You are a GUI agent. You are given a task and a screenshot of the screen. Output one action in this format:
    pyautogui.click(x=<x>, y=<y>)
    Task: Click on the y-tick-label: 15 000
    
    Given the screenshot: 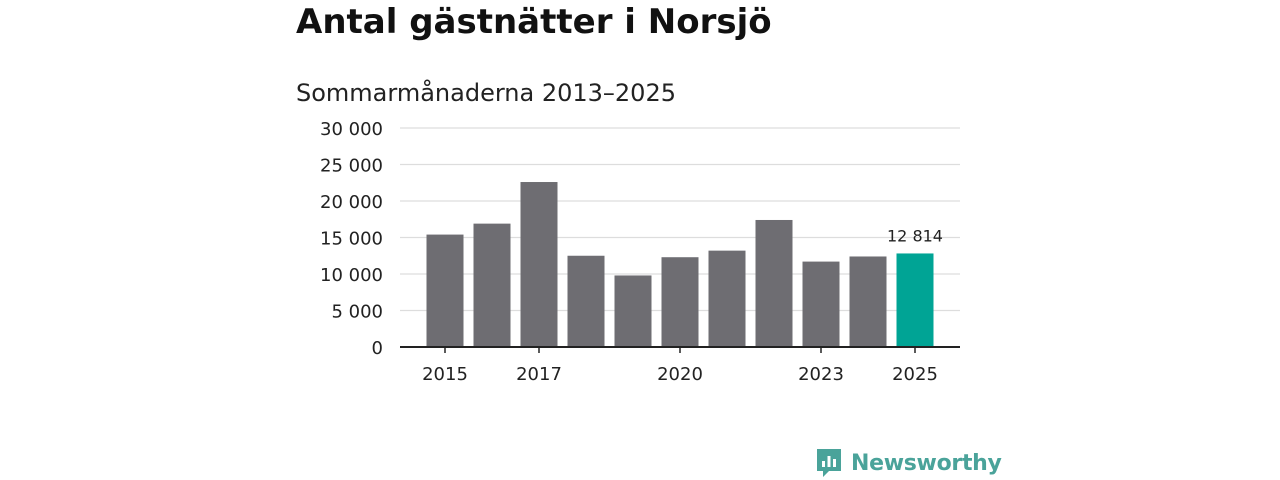 What is the action you would take?
    pyautogui.click(x=351, y=239)
    